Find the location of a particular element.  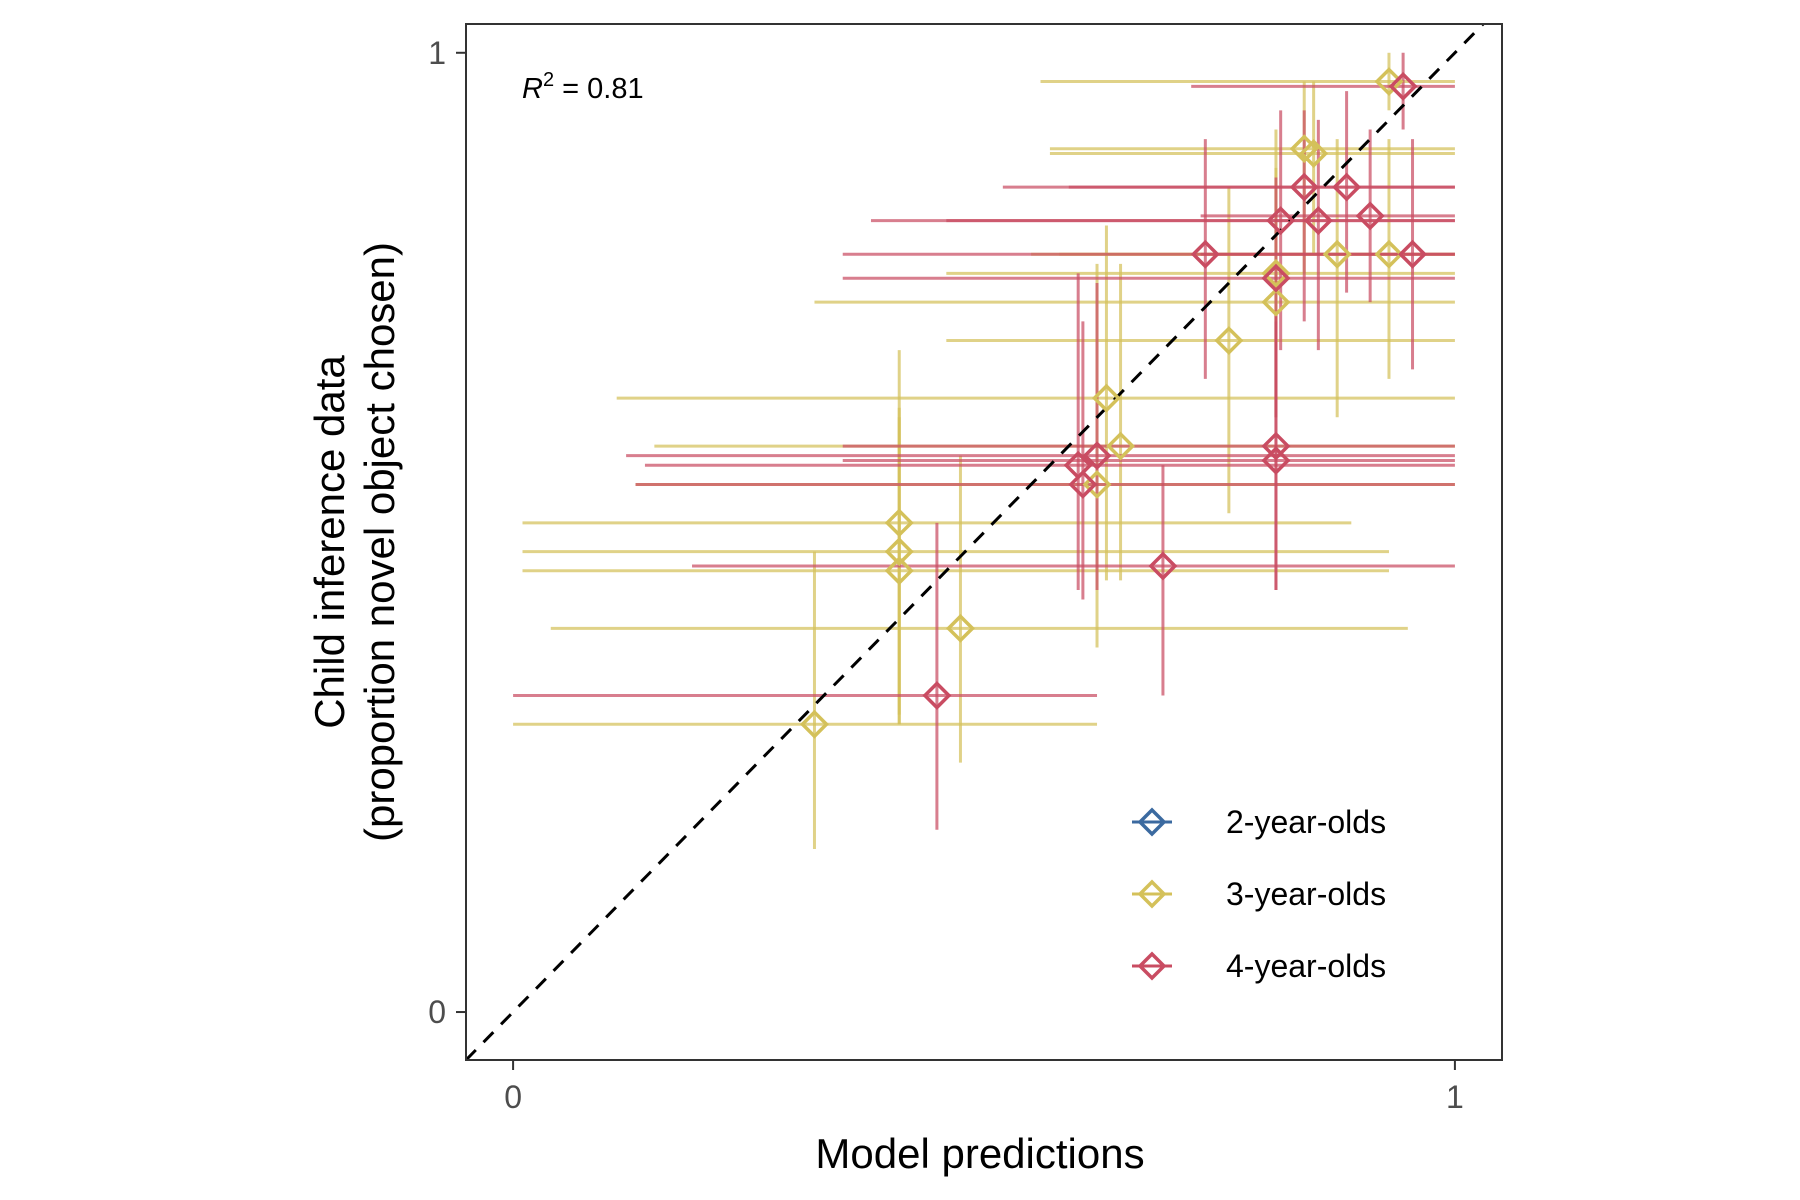

y-tick-label-0: 0 is located at coordinates (437, 1012).